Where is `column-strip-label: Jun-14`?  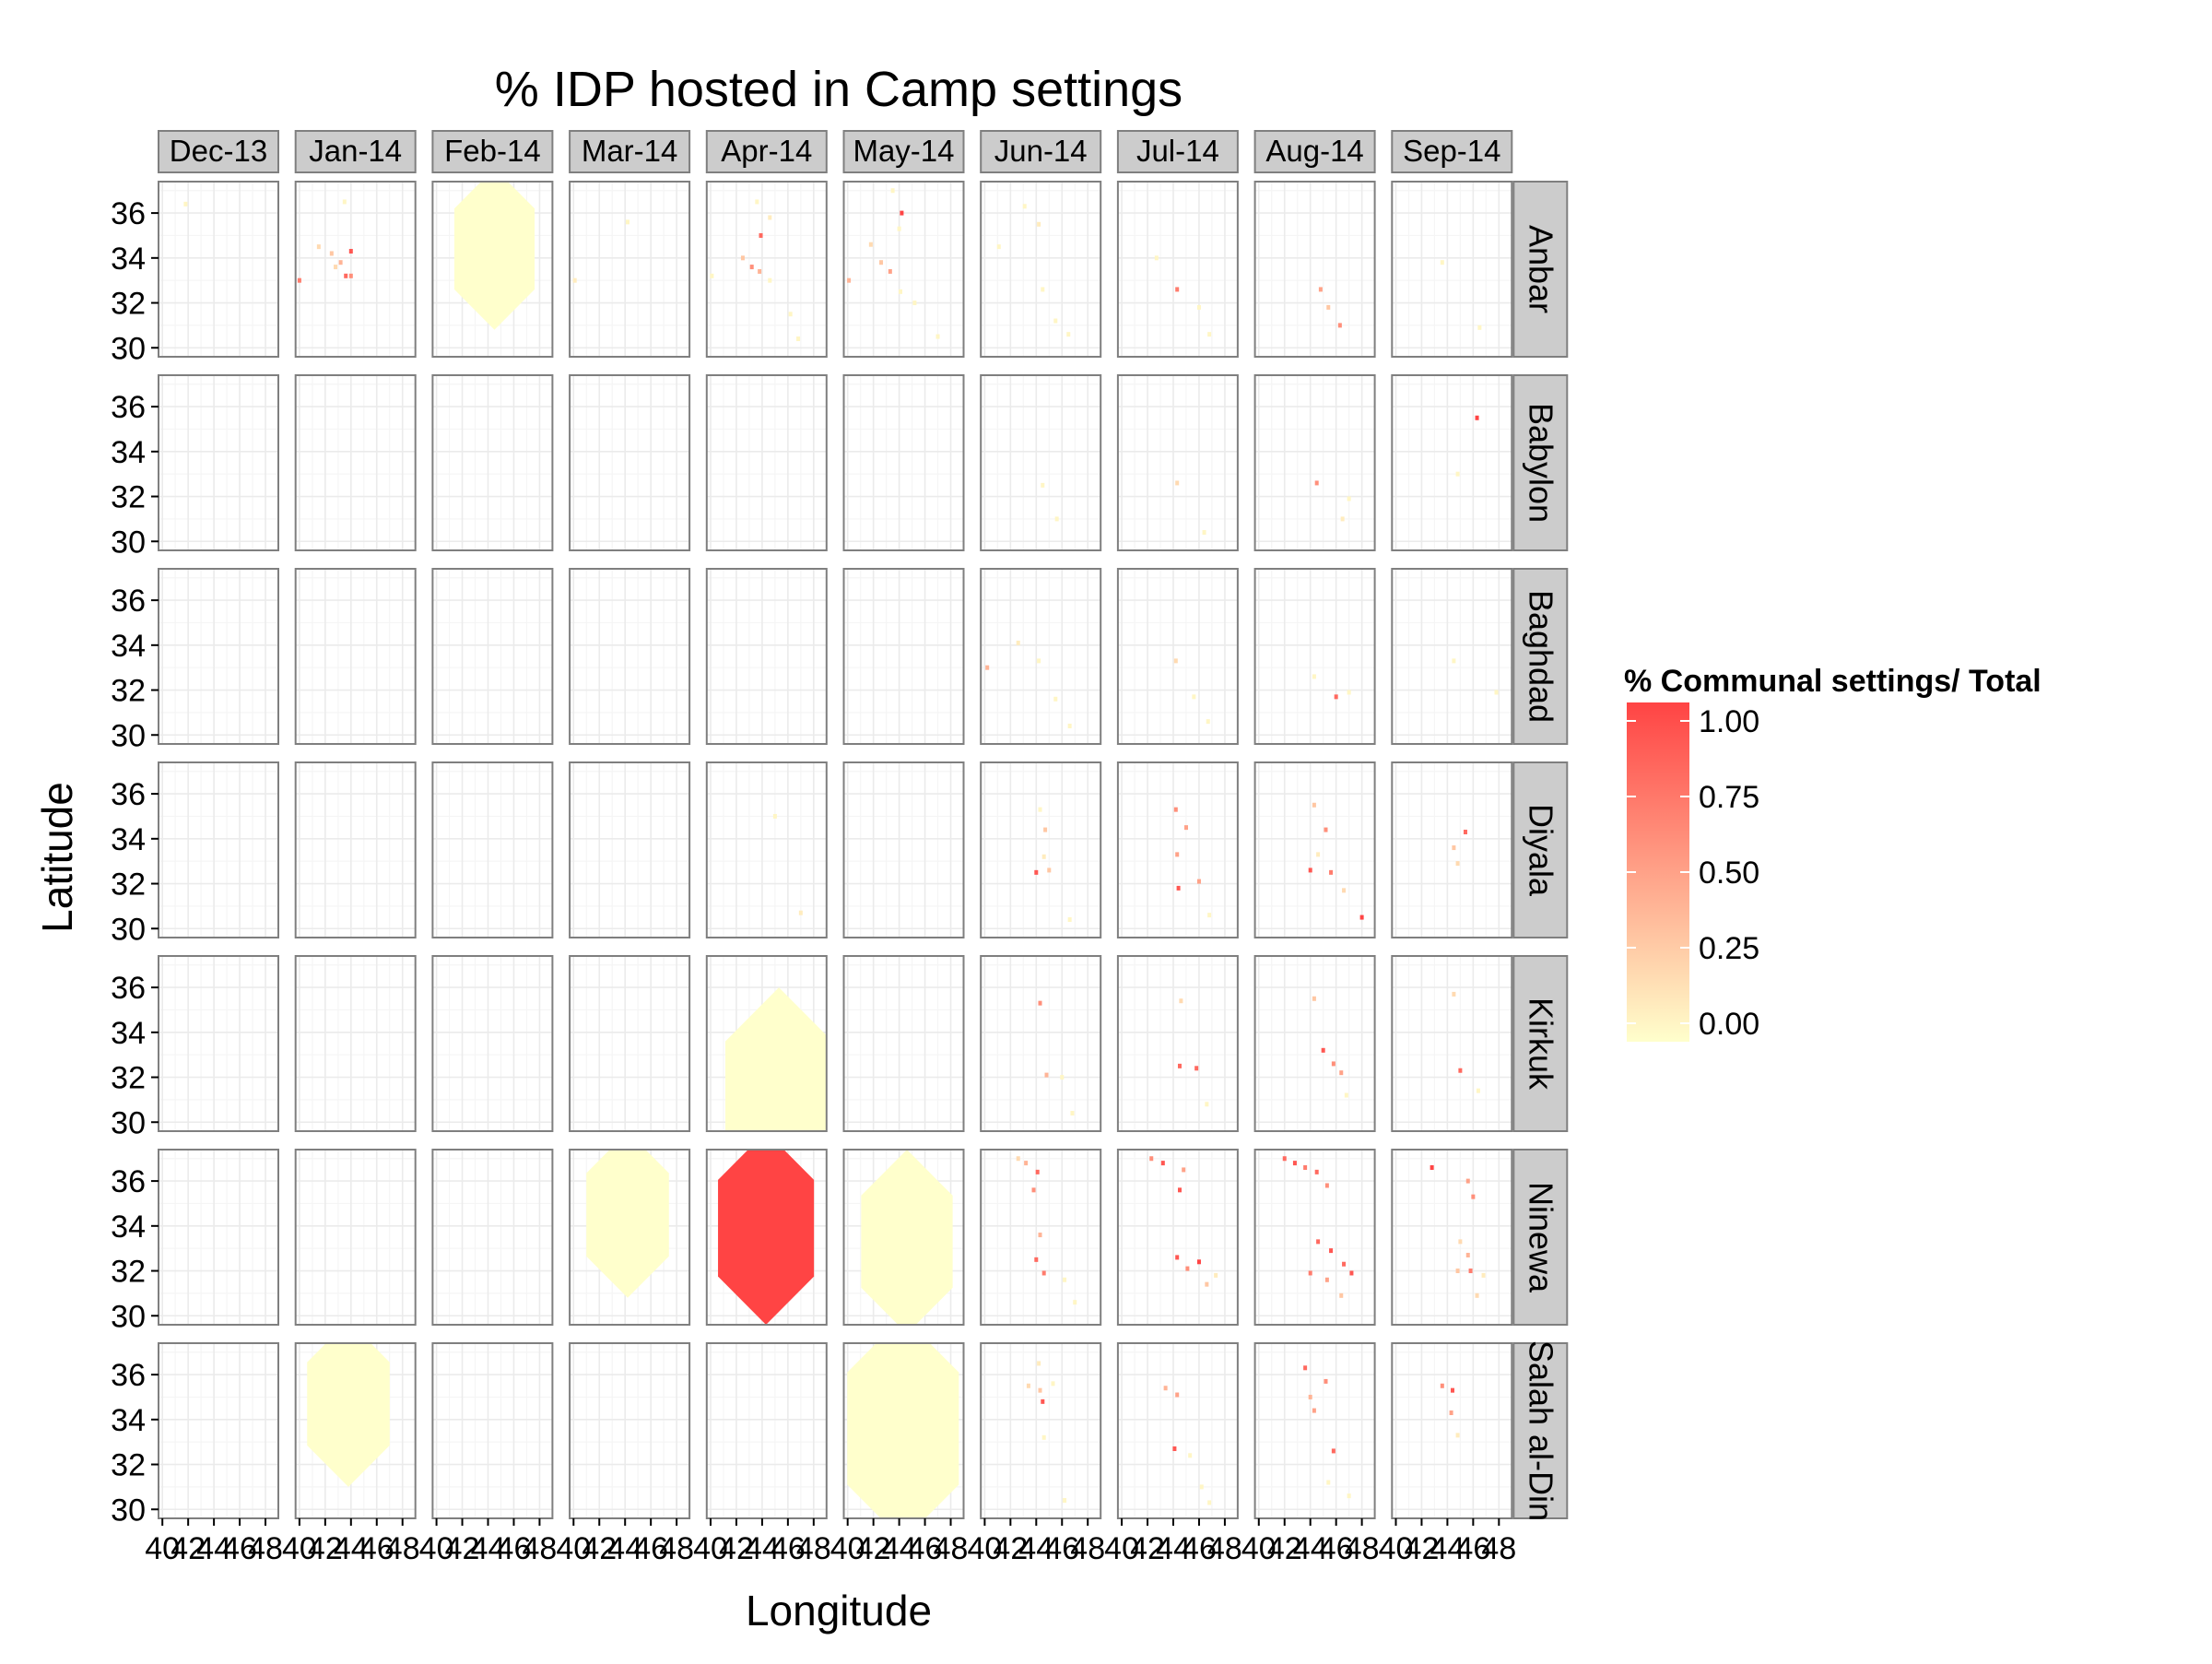 column-strip-label: Jun-14 is located at coordinates (1041, 151).